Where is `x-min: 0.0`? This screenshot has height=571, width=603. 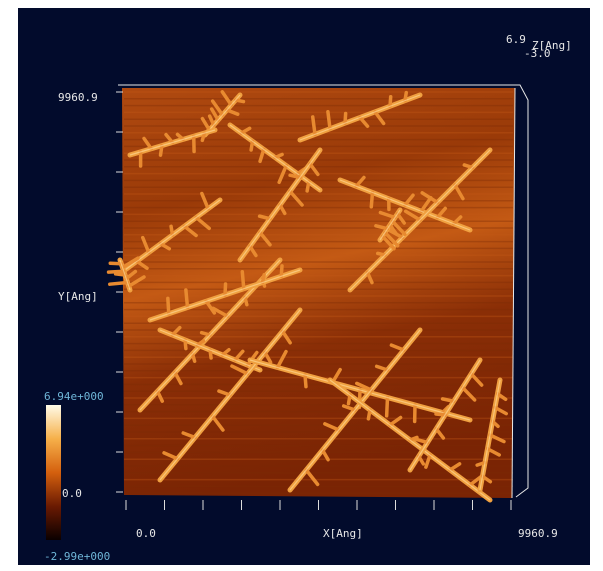 x-min: 0.0 is located at coordinates (146, 533).